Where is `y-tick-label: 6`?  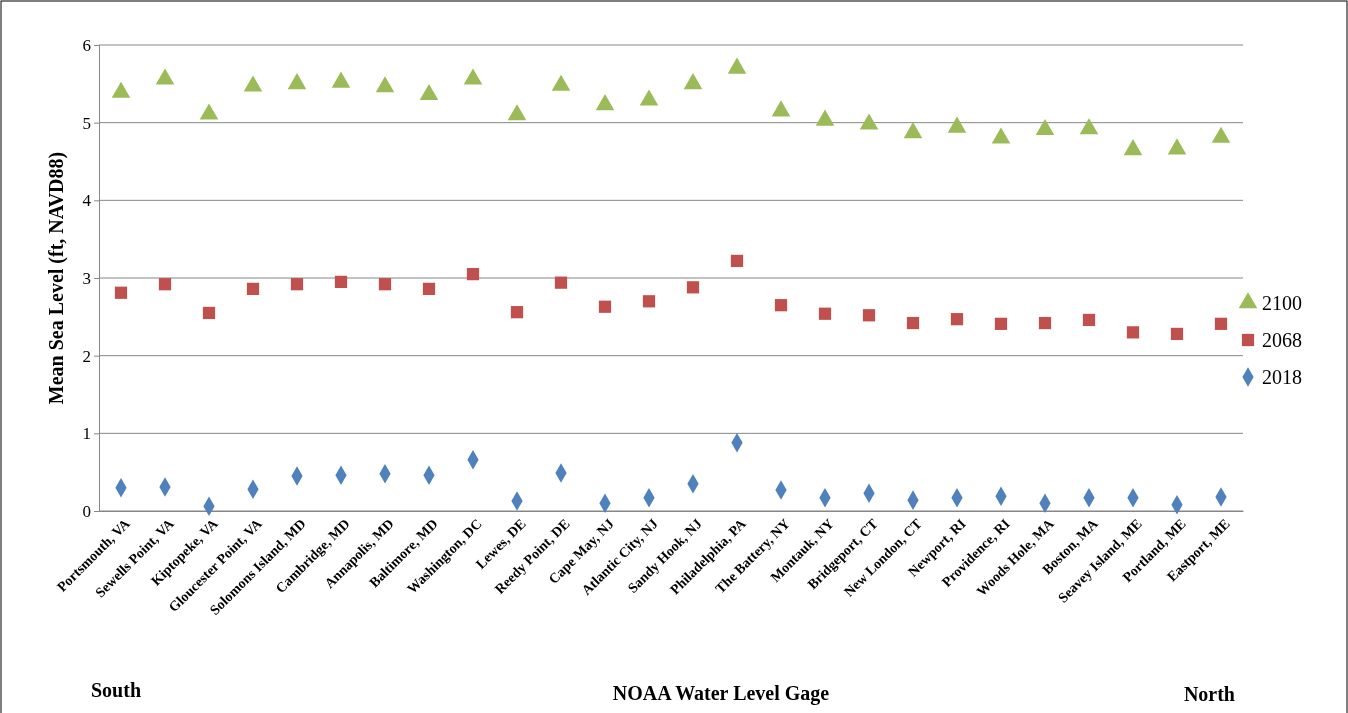
y-tick-label: 6 is located at coordinates (86, 45).